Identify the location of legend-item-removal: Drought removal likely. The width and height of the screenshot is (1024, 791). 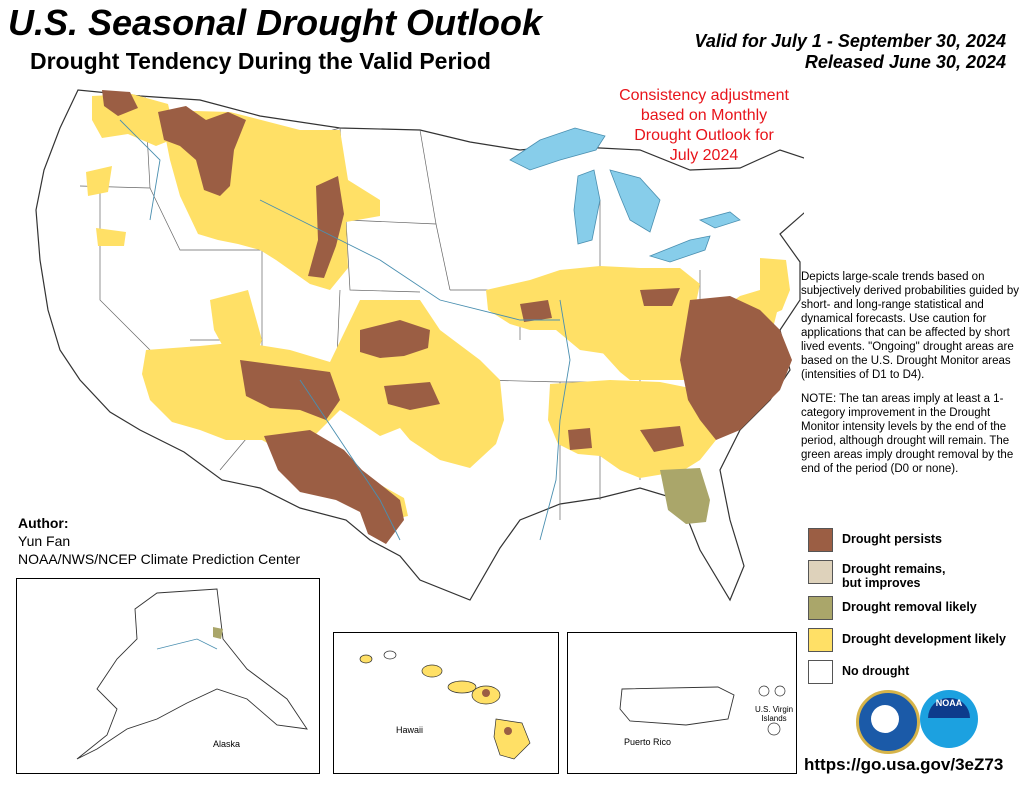
(915, 608).